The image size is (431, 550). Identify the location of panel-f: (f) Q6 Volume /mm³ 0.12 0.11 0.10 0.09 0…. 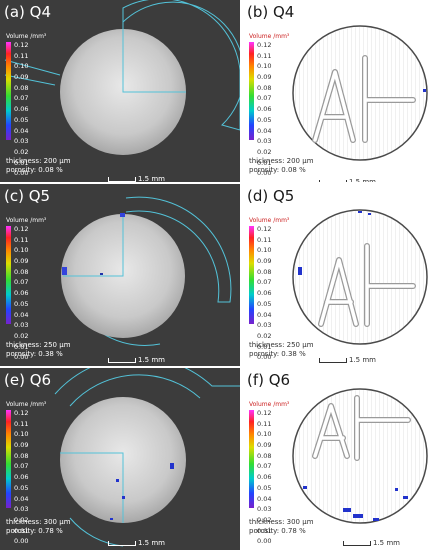
(337, 459).